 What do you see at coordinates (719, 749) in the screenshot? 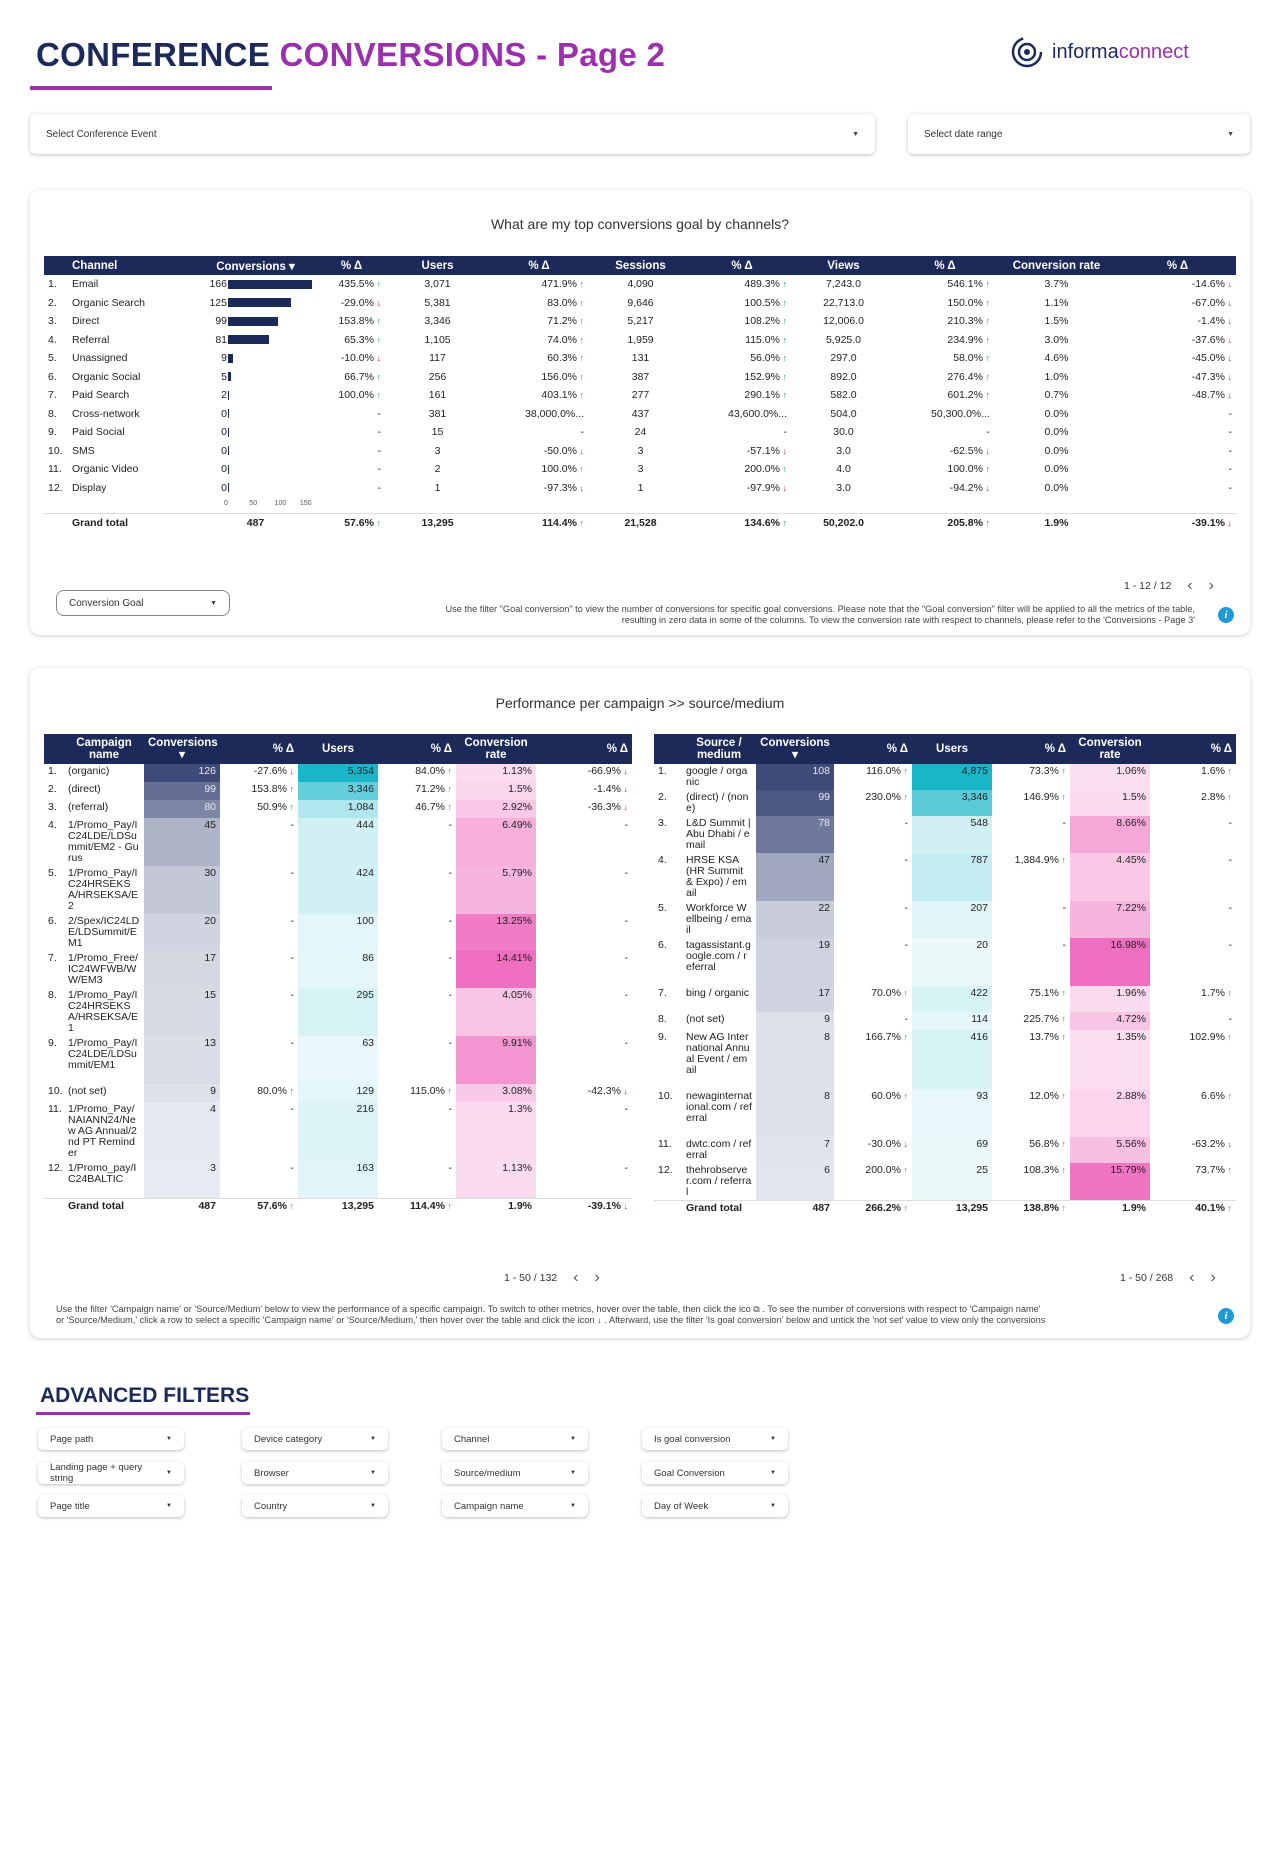
I see `column-header: Source / medium` at bounding box center [719, 749].